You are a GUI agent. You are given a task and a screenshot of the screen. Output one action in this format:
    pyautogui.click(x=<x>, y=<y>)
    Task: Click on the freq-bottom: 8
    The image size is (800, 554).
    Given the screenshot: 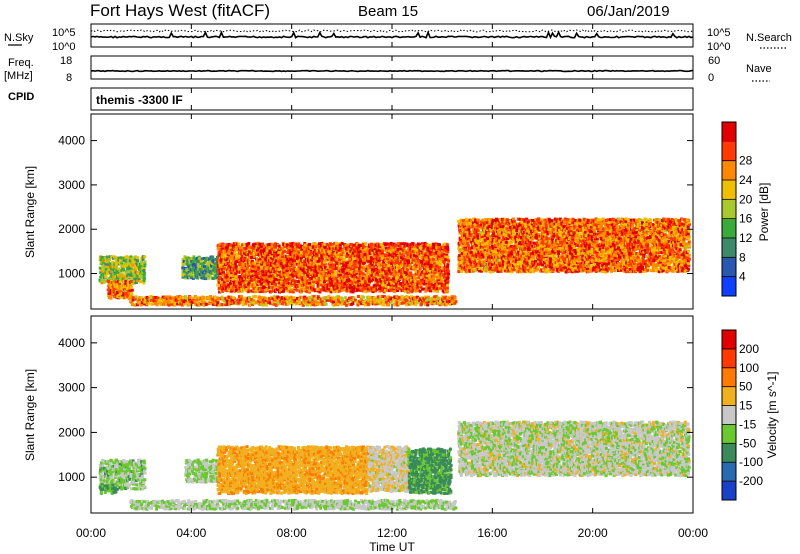 What is the action you would take?
    pyautogui.click(x=69, y=78)
    